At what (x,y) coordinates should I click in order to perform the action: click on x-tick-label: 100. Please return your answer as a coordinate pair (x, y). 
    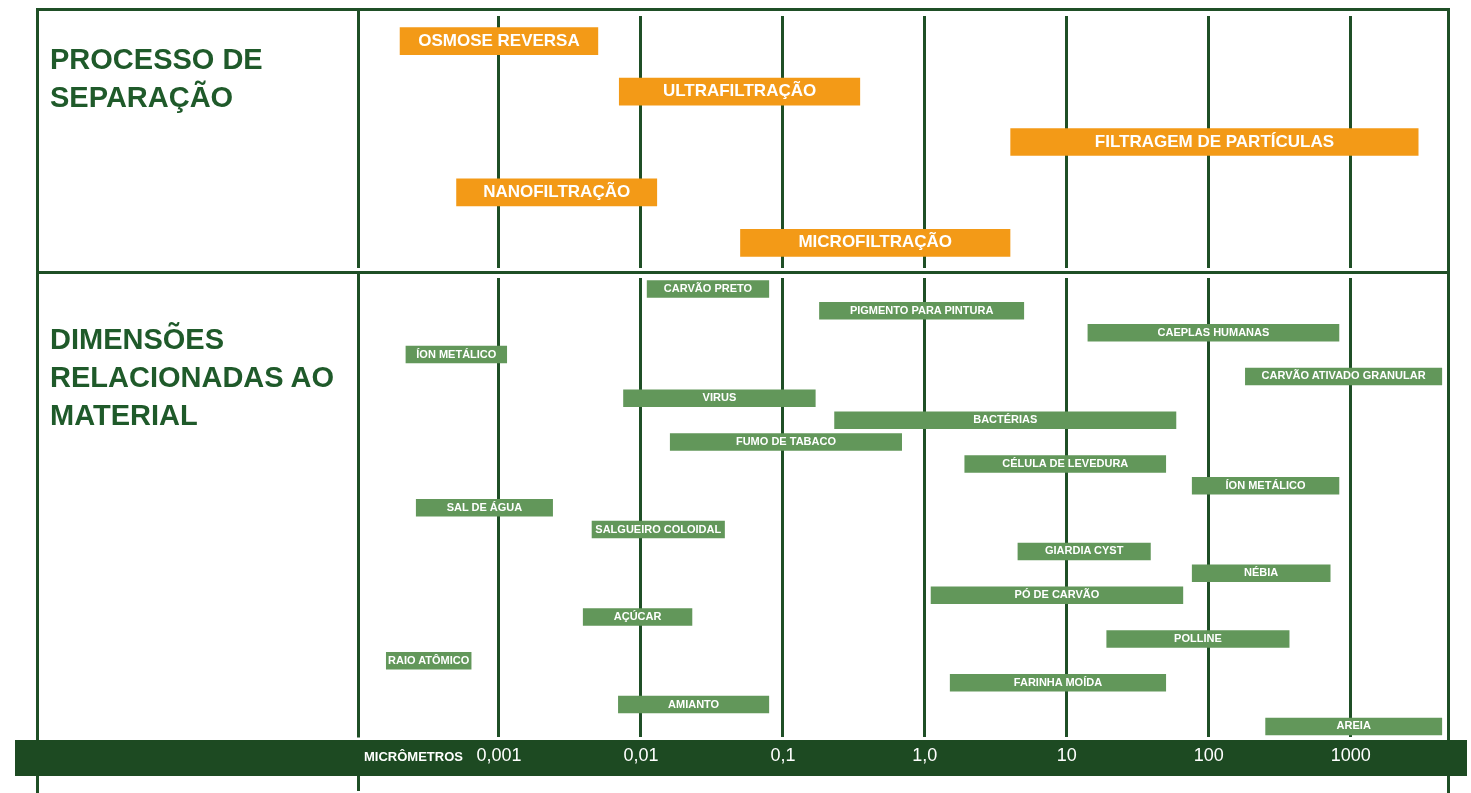
    Looking at the image, I should click on (1208, 755).